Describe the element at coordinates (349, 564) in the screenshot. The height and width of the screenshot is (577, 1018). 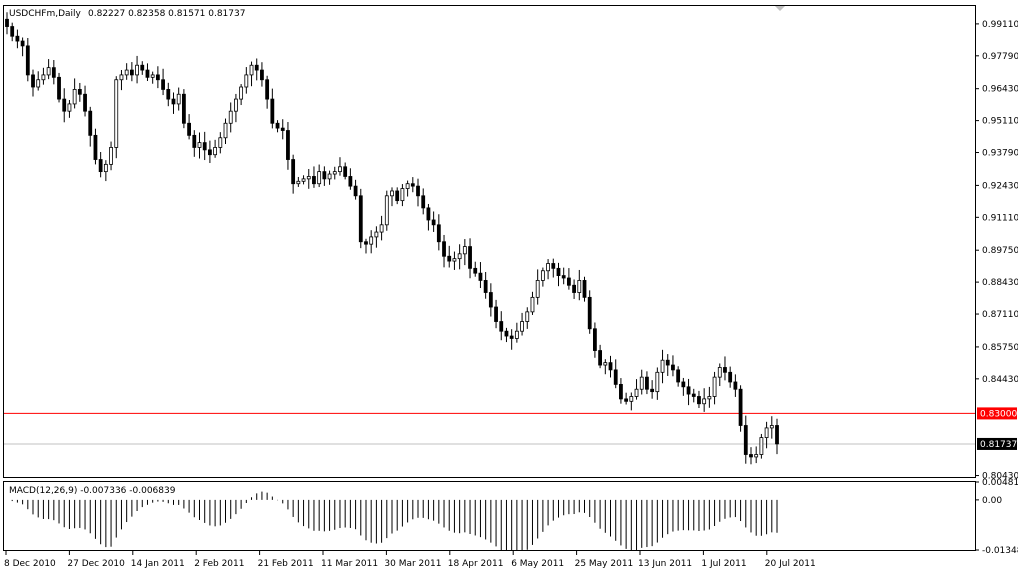
I see `time-tick-label: 11 Mar 2011` at that location.